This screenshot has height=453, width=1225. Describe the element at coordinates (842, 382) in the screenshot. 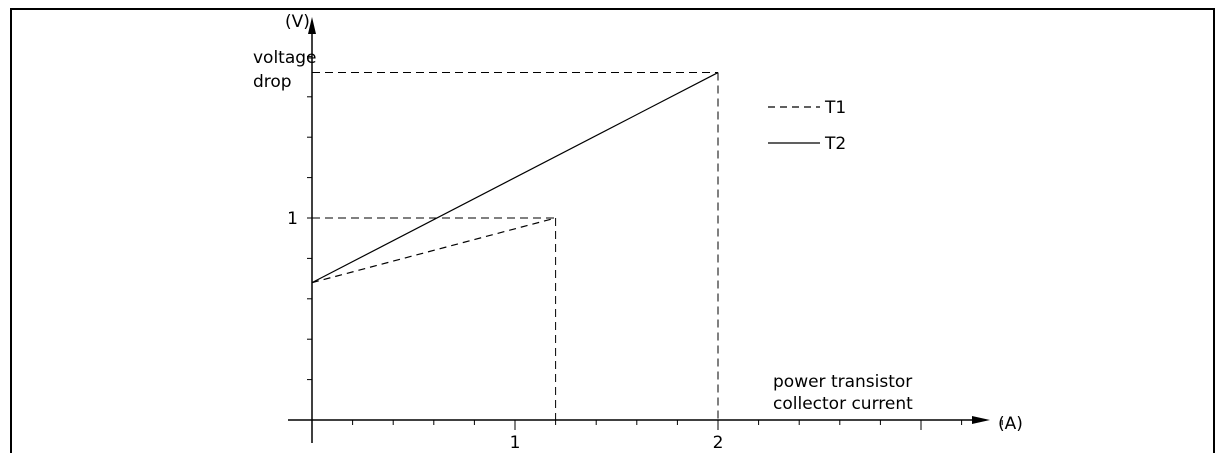

I see `x-label-line-1: power transistor` at that location.